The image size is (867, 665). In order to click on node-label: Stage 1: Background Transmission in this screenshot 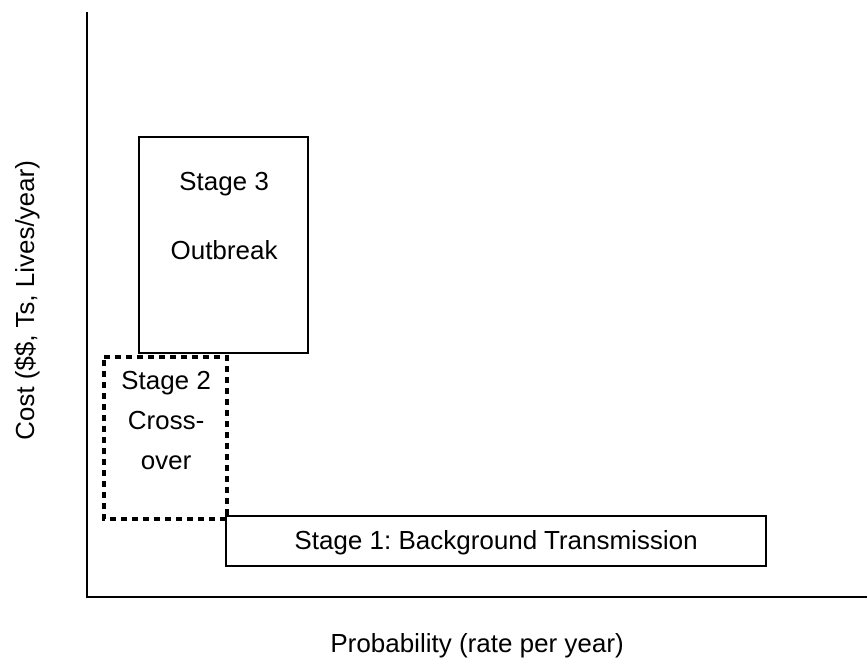, I will do `click(495, 540)`.